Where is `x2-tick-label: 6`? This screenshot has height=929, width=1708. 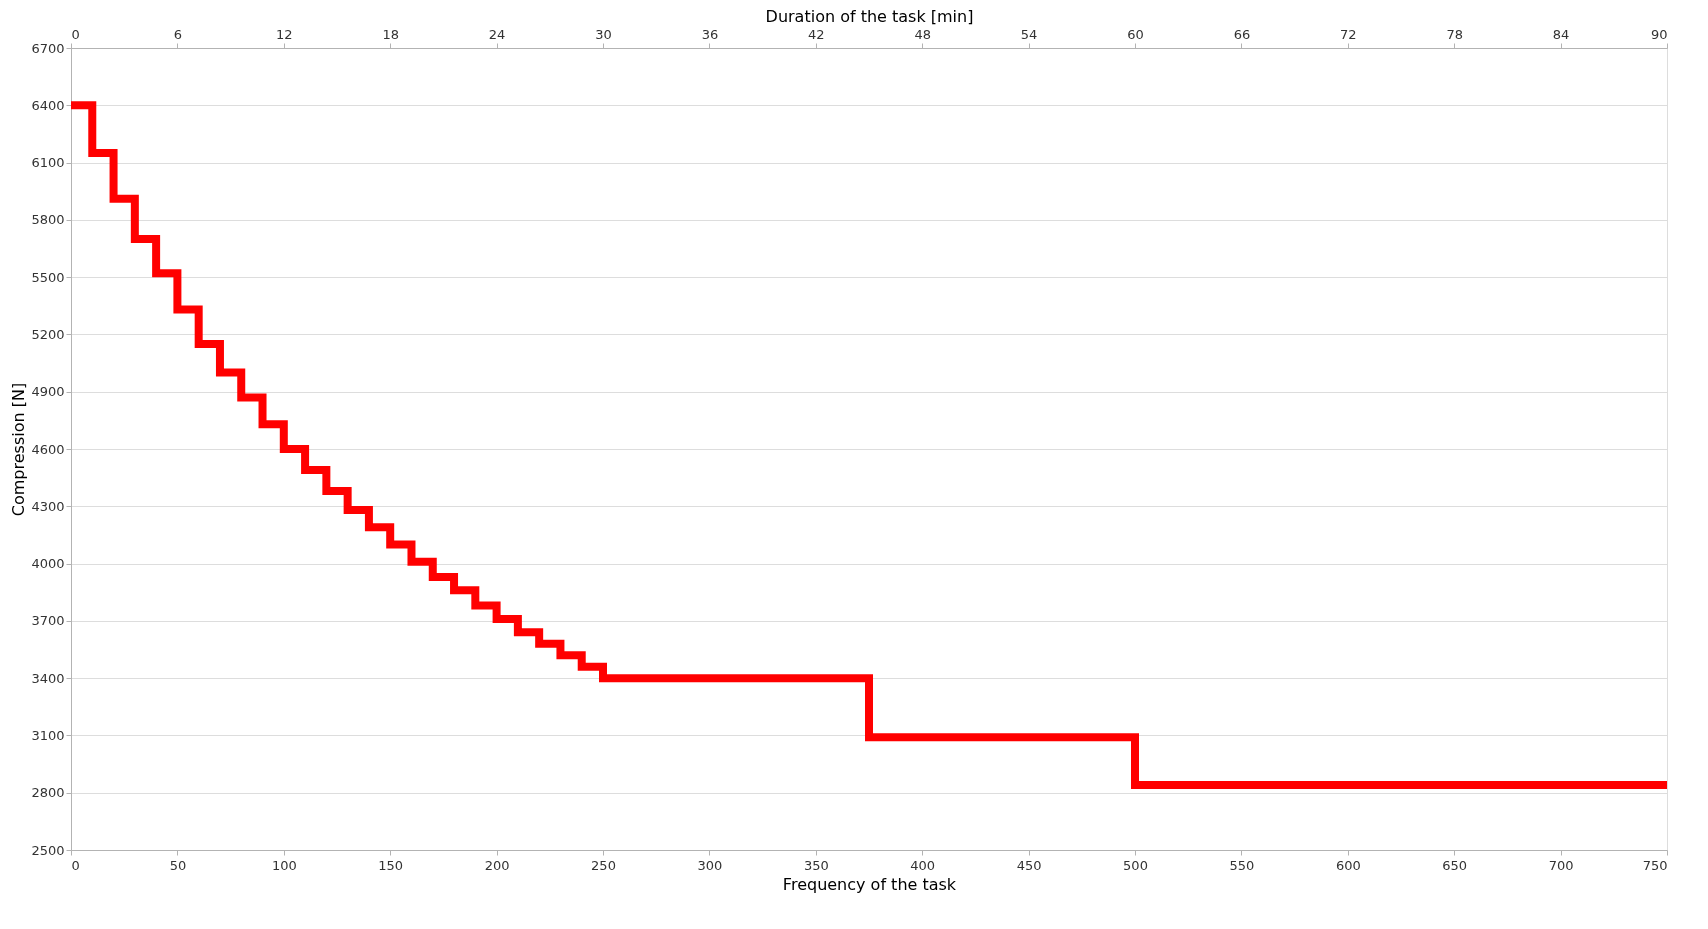
x2-tick-label: 6 is located at coordinates (178, 34).